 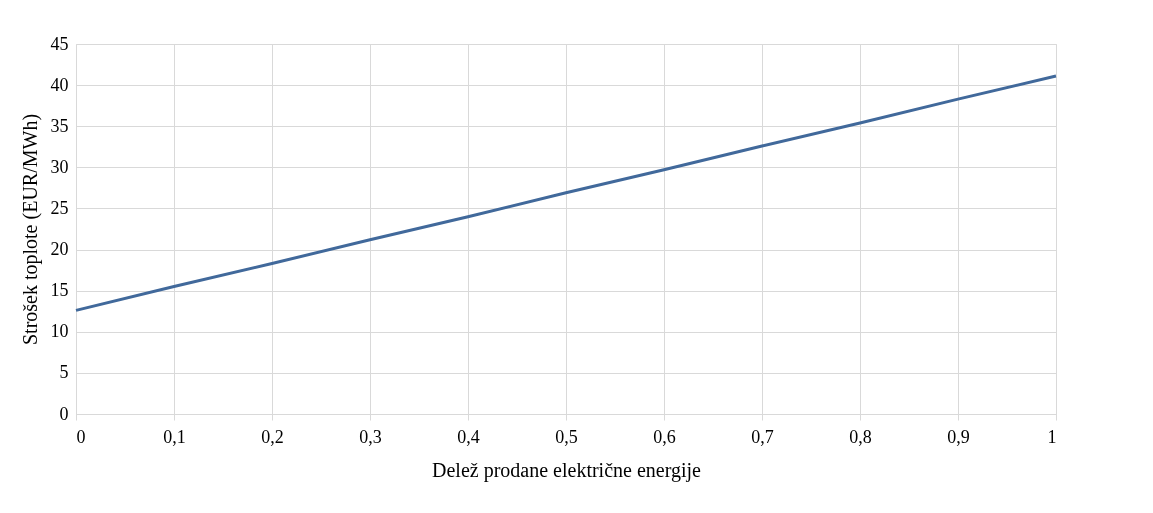 I want to click on x-tick-label: 0,5, so click(x=566, y=436).